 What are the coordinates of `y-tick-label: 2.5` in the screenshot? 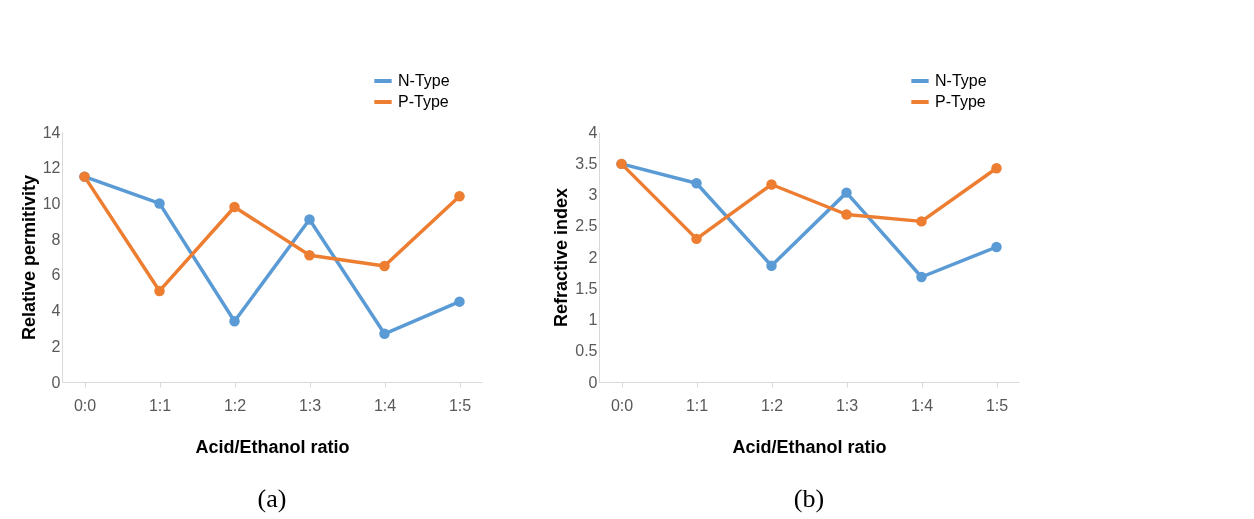 It's located at (586, 226).